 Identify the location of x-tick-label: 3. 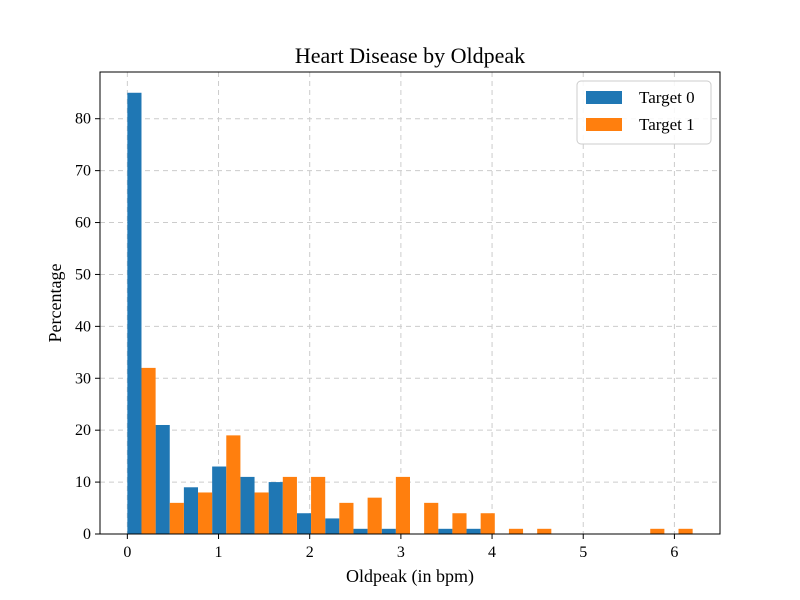
(401, 552).